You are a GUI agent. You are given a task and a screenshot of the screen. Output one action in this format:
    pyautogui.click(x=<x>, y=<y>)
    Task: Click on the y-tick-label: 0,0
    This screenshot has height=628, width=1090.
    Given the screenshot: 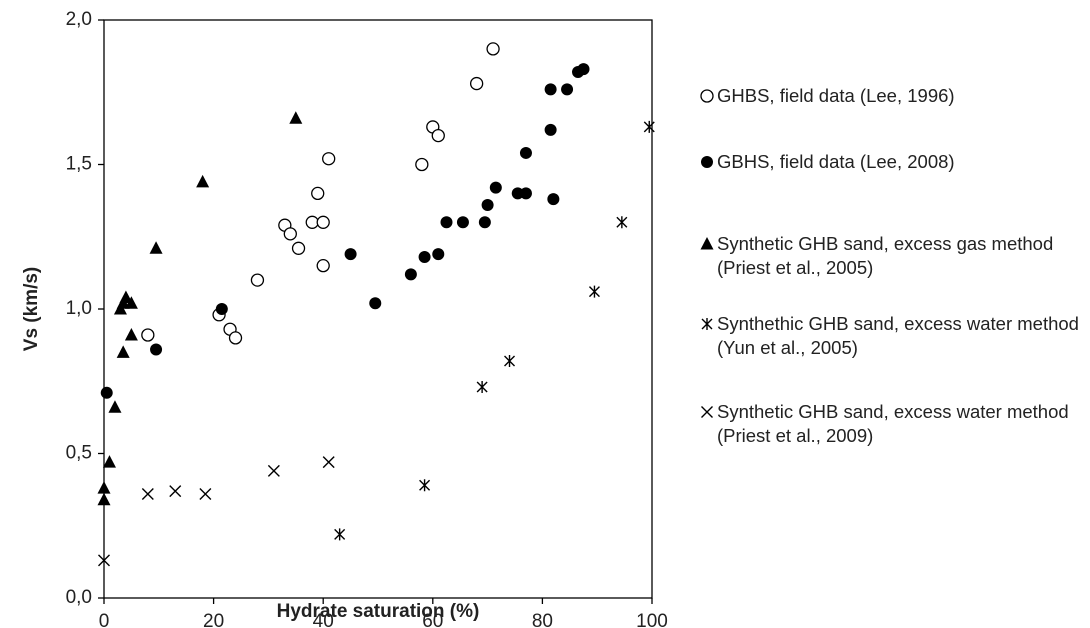 What is the action you would take?
    pyautogui.click(x=79, y=597)
    